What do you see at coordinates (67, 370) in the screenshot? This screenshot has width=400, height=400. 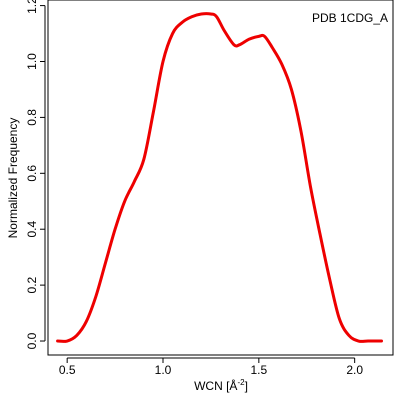 I see `x-tick-label: 0.5` at bounding box center [67, 370].